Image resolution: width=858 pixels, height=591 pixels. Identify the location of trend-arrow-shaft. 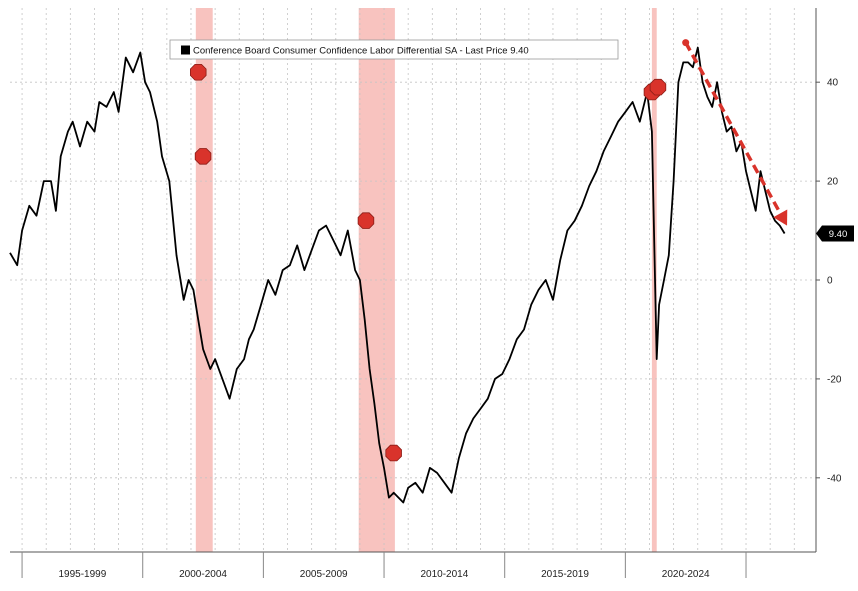
(734, 129).